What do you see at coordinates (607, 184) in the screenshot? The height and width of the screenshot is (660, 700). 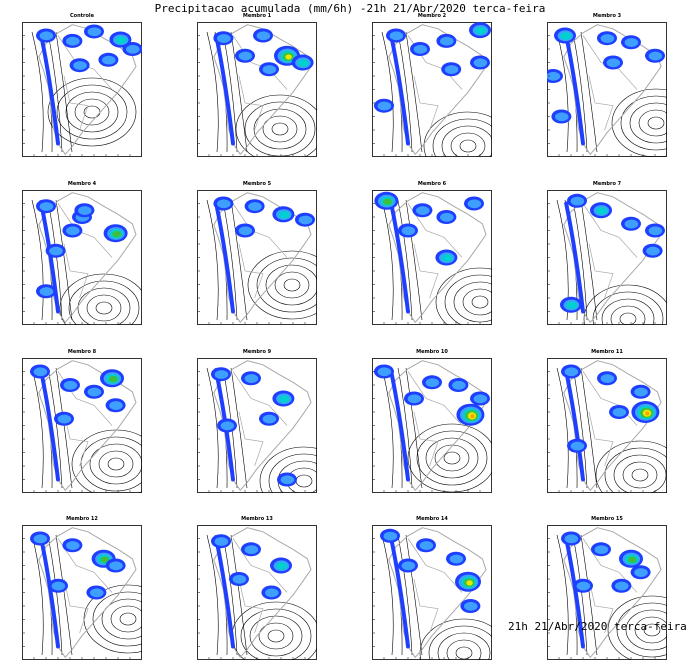 I see `panel-title: Membro 7` at bounding box center [607, 184].